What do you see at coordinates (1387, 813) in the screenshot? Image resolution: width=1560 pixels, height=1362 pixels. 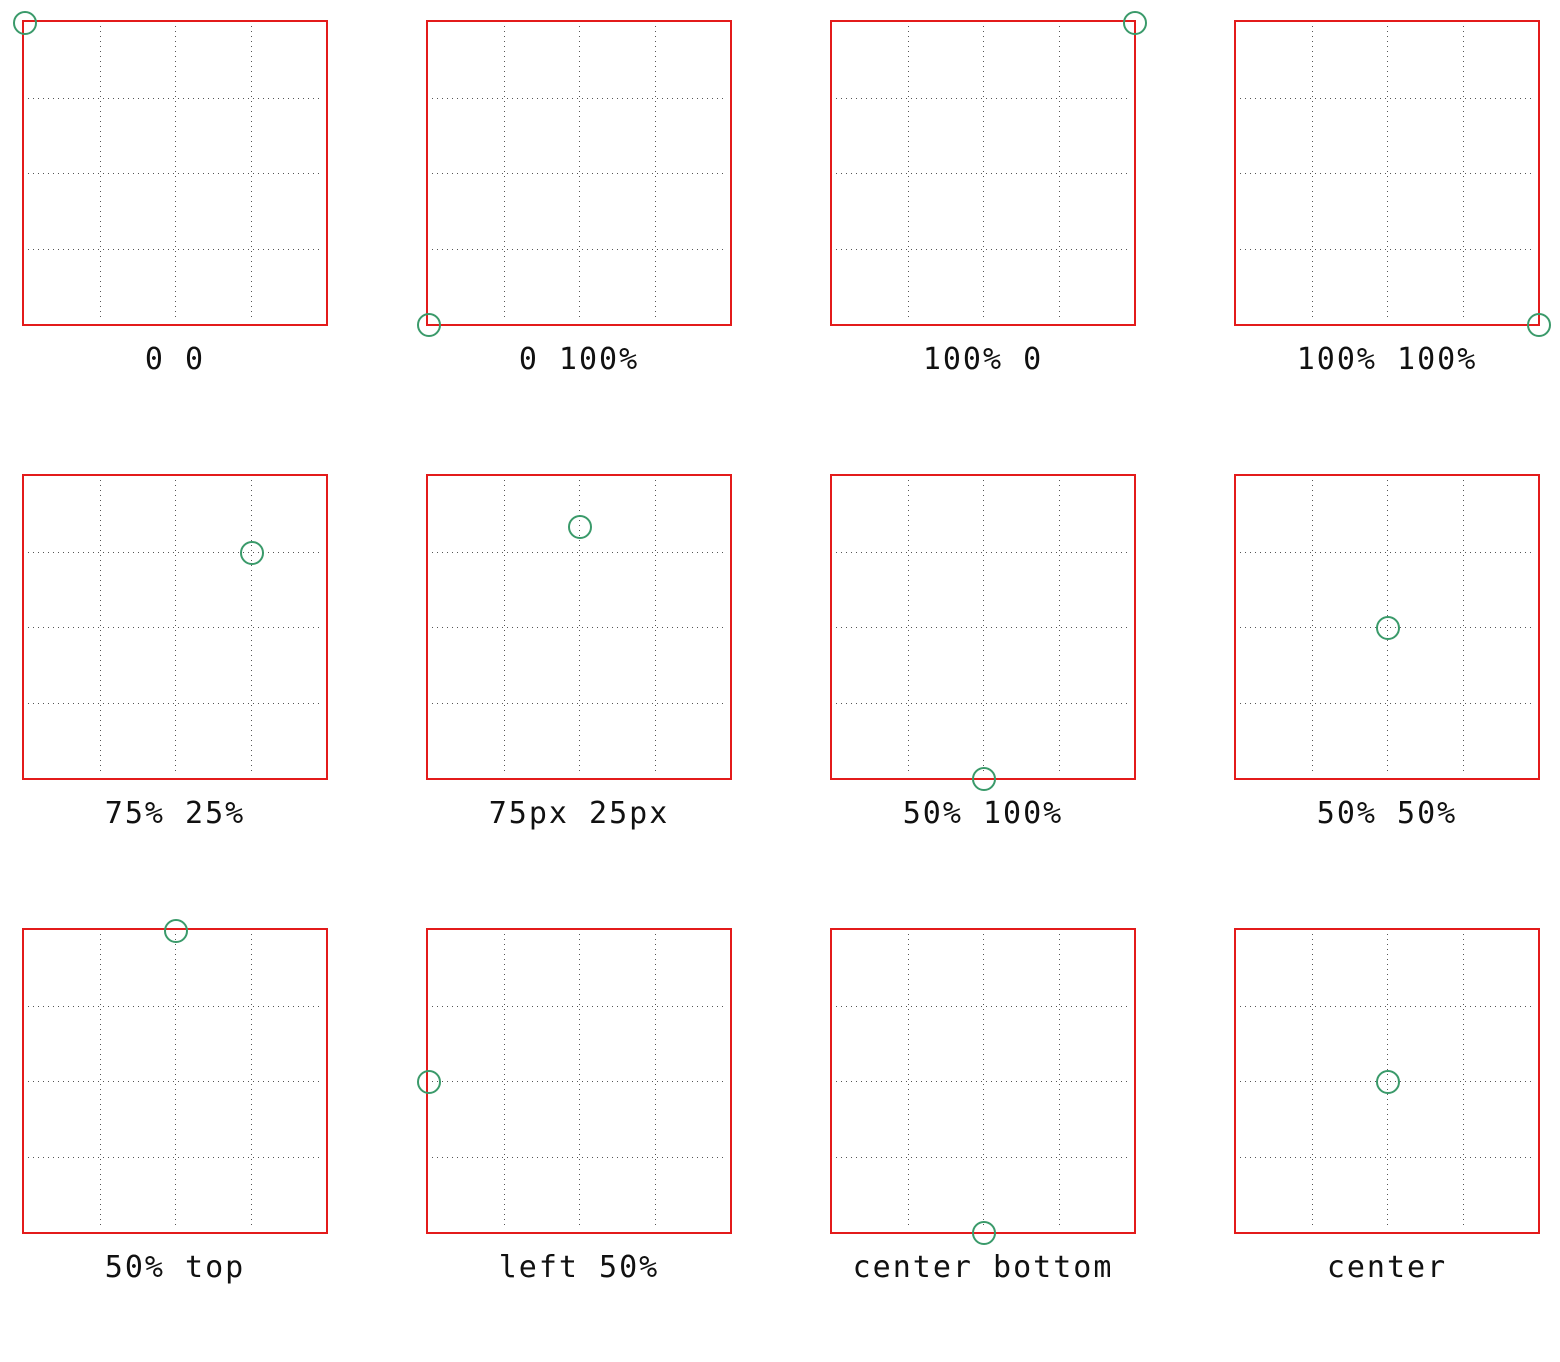 I see `example-label: 50% 50%` at bounding box center [1387, 813].